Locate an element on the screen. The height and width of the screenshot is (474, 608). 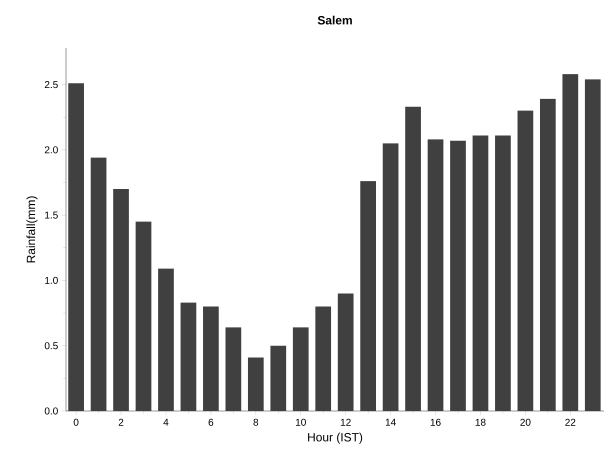
x-tick-label: 22 is located at coordinates (570, 422).